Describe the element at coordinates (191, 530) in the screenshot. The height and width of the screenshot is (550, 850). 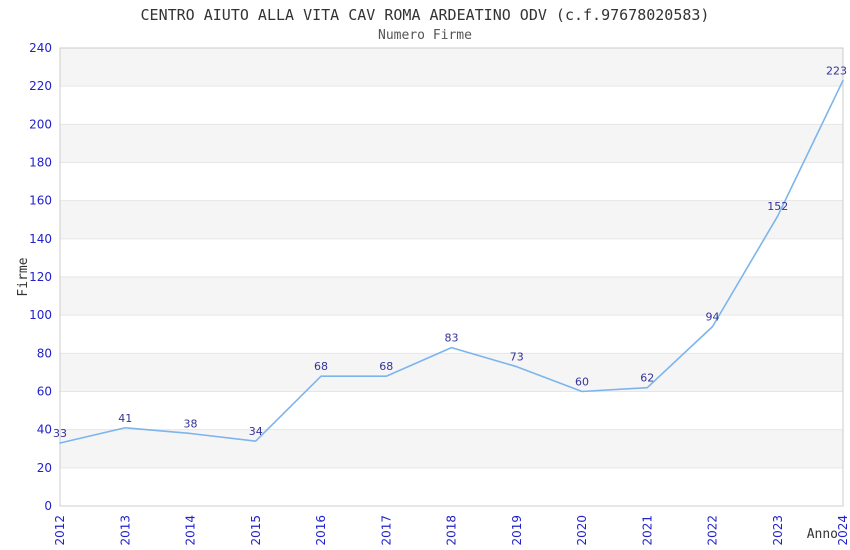
I see `x-tick-label: 2014` at that location.